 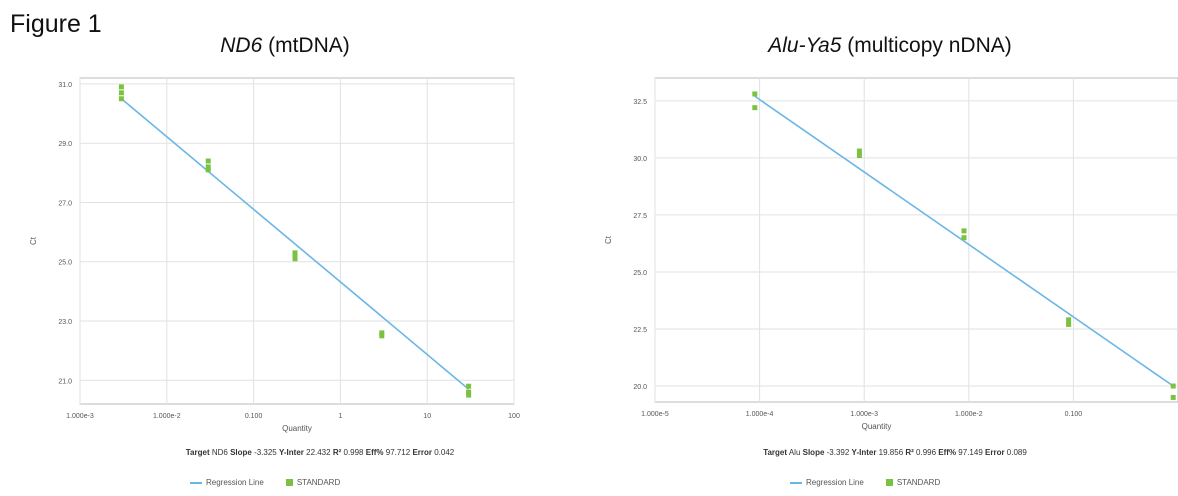 I want to click on chart-2-x-tick-label: 1.000e-4, so click(x=760, y=414).